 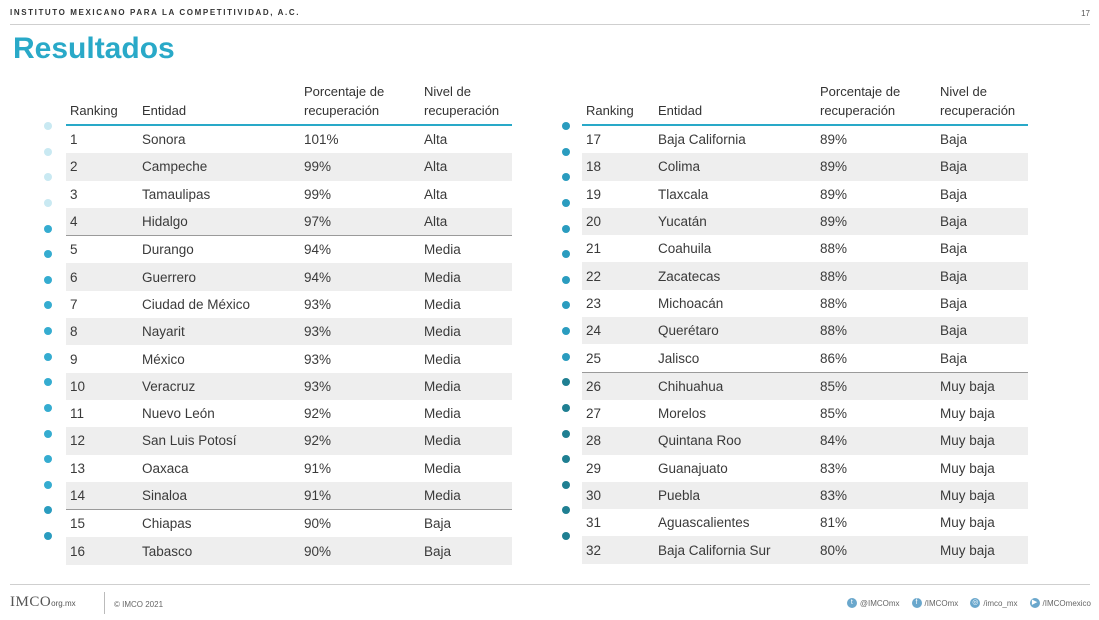 What do you see at coordinates (1000, 603) in the screenshot?
I see `social-handle: /imco_mx` at bounding box center [1000, 603].